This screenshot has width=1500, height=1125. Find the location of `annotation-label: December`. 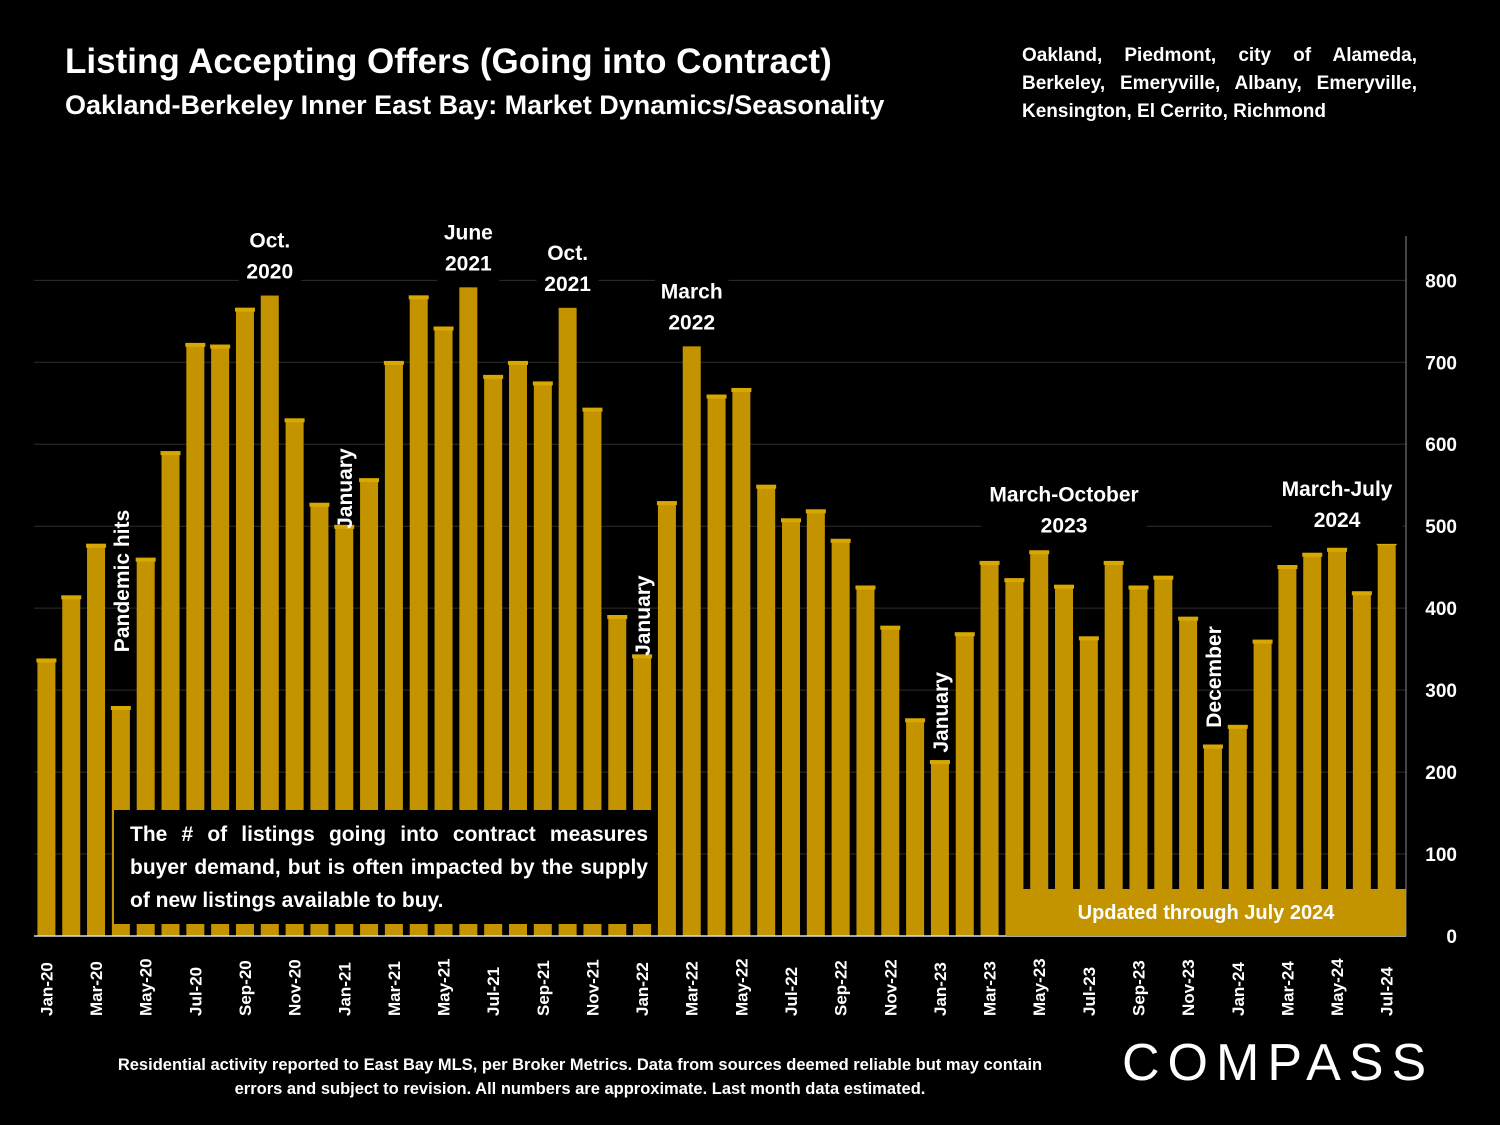

annotation-label: December is located at coordinates (1214, 677).